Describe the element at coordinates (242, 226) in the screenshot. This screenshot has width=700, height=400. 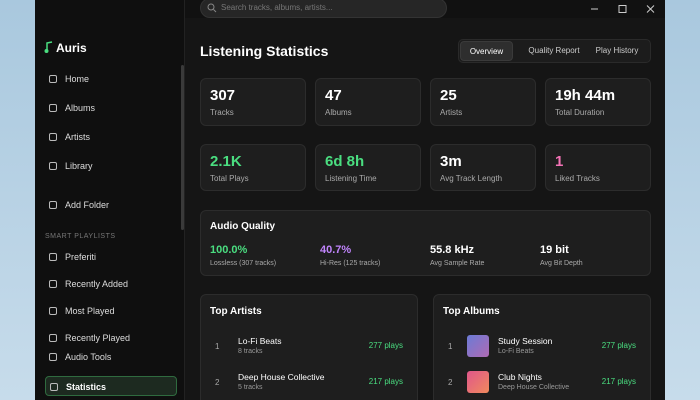
I see `card-title: Audio Quality` at that location.